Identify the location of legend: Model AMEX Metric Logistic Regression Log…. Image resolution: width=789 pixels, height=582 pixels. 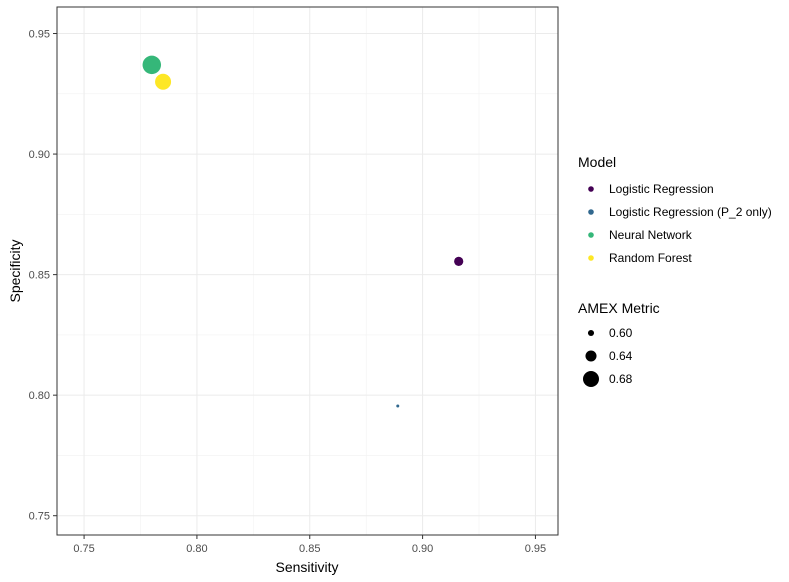
(675, 271).